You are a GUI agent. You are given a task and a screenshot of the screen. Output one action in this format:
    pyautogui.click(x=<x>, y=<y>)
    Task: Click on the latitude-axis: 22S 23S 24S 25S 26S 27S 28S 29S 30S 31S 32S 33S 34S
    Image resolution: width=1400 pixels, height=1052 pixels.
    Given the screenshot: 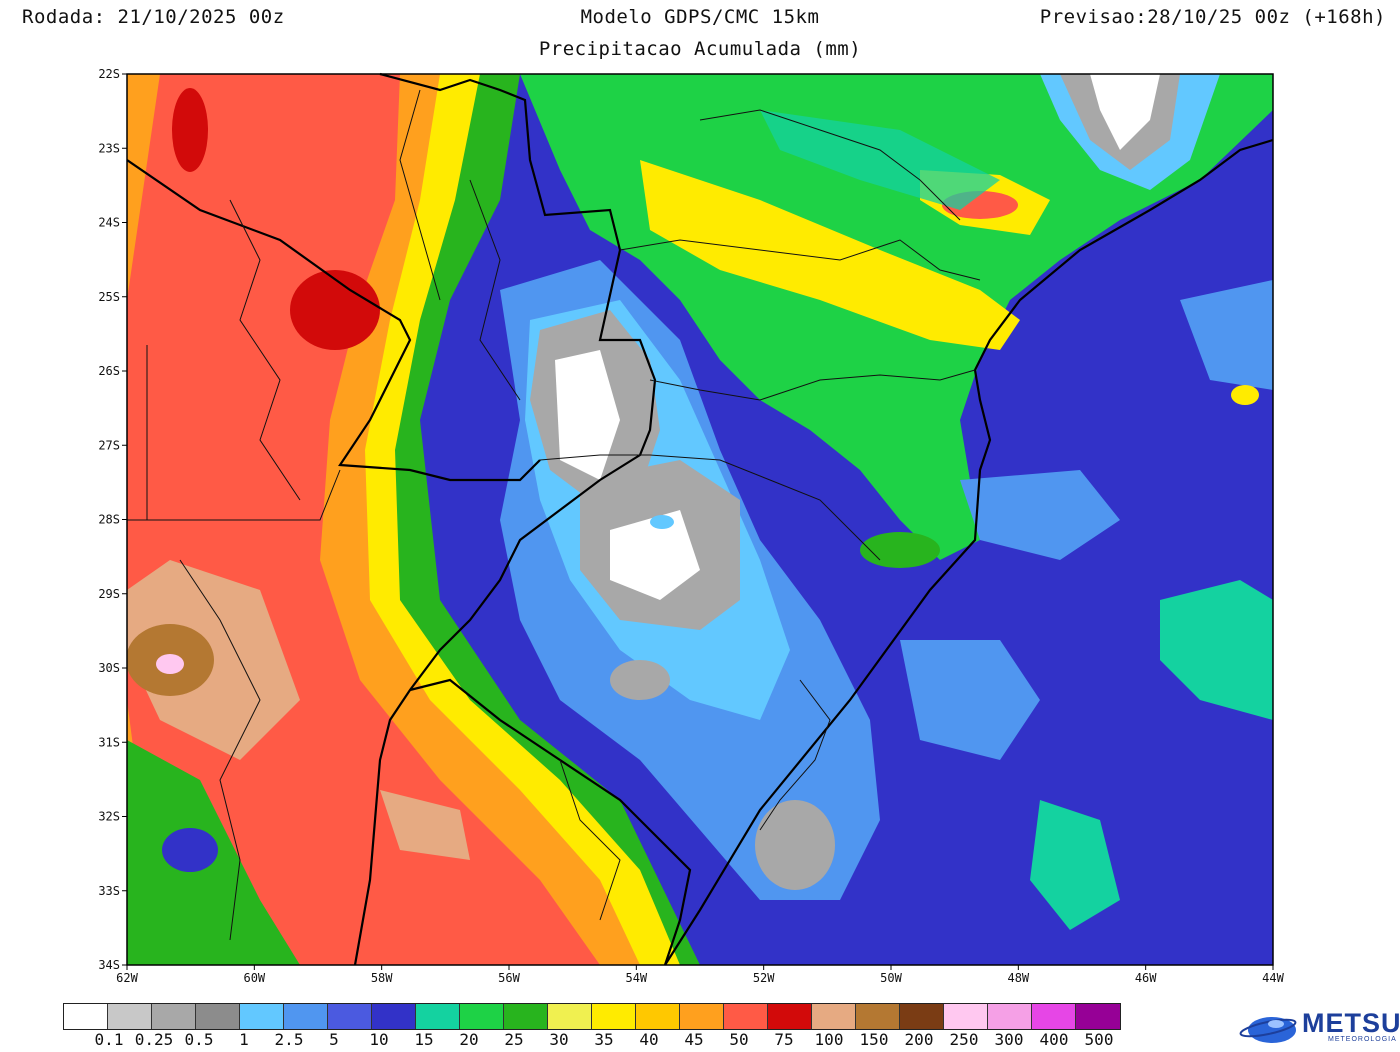 What is the action you would take?
    pyautogui.click(x=112, y=519)
    